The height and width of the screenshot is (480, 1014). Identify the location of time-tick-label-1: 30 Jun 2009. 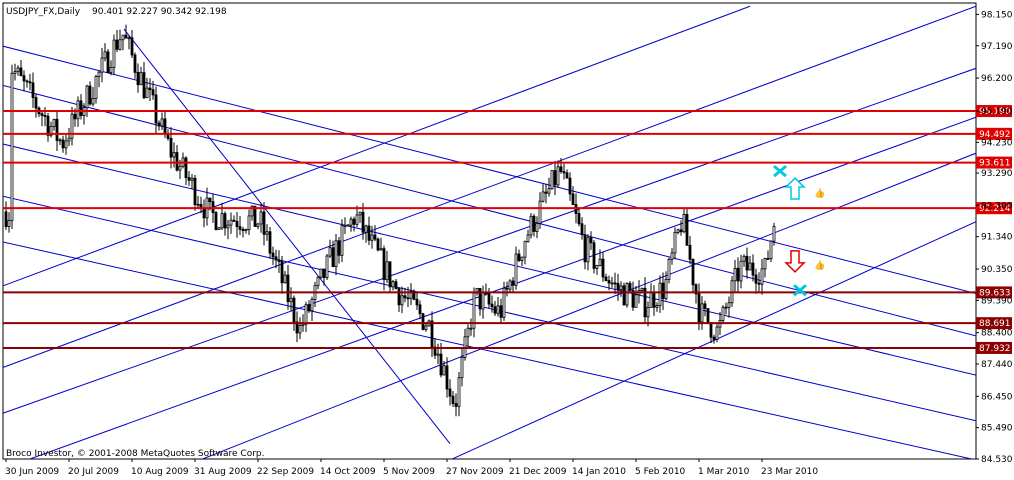
(32, 472).